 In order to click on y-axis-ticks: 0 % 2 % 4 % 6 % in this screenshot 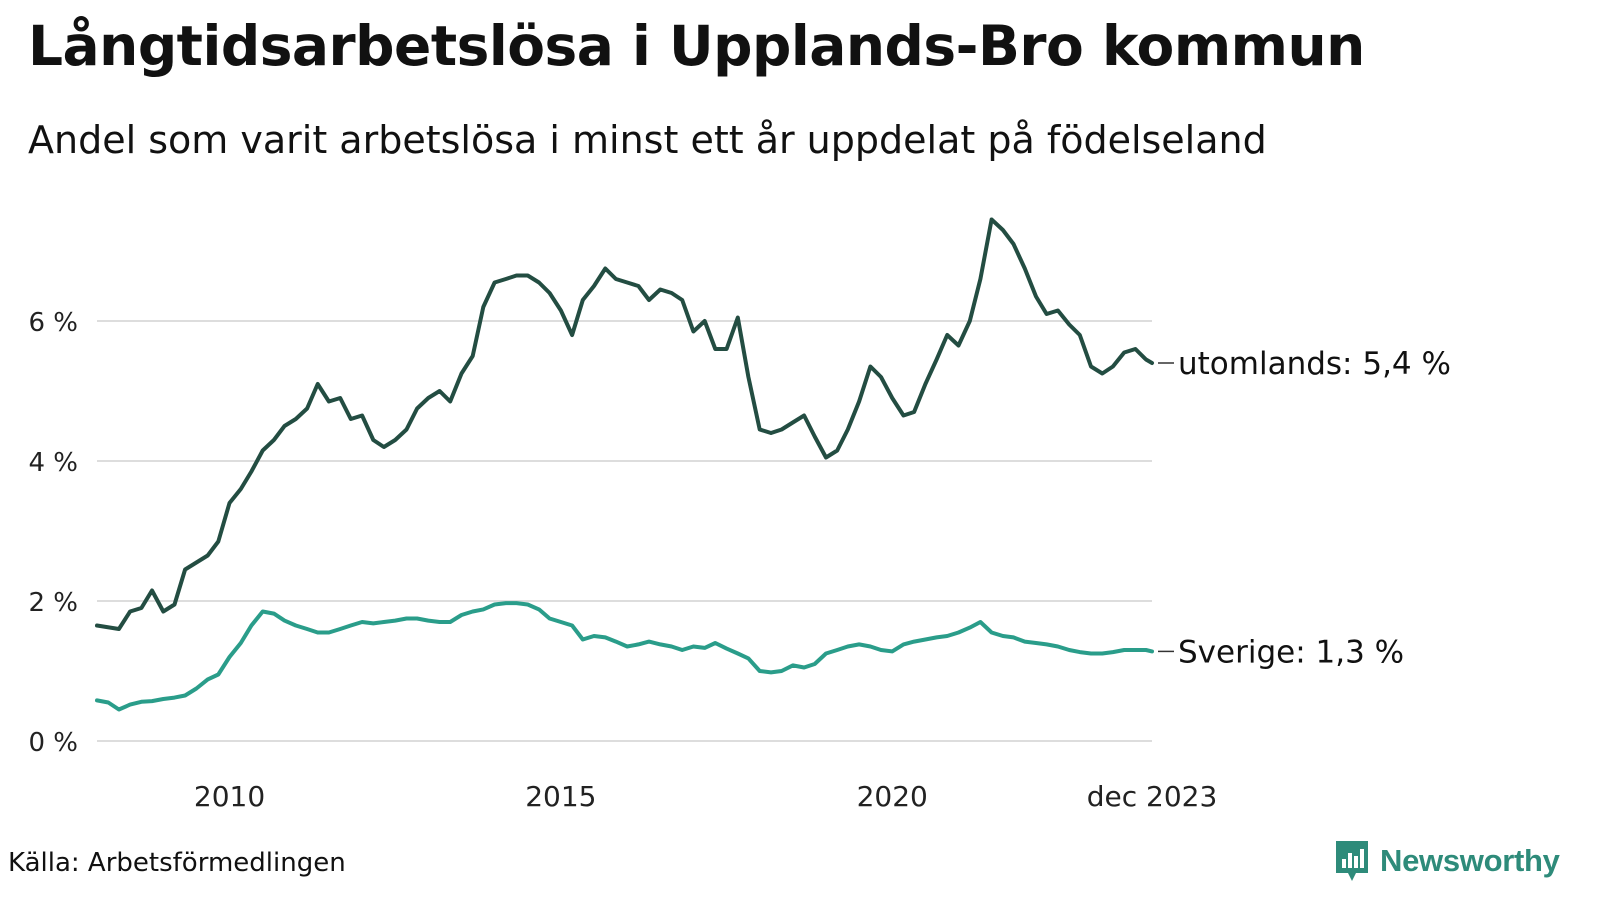, I will do `click(53, 533)`.